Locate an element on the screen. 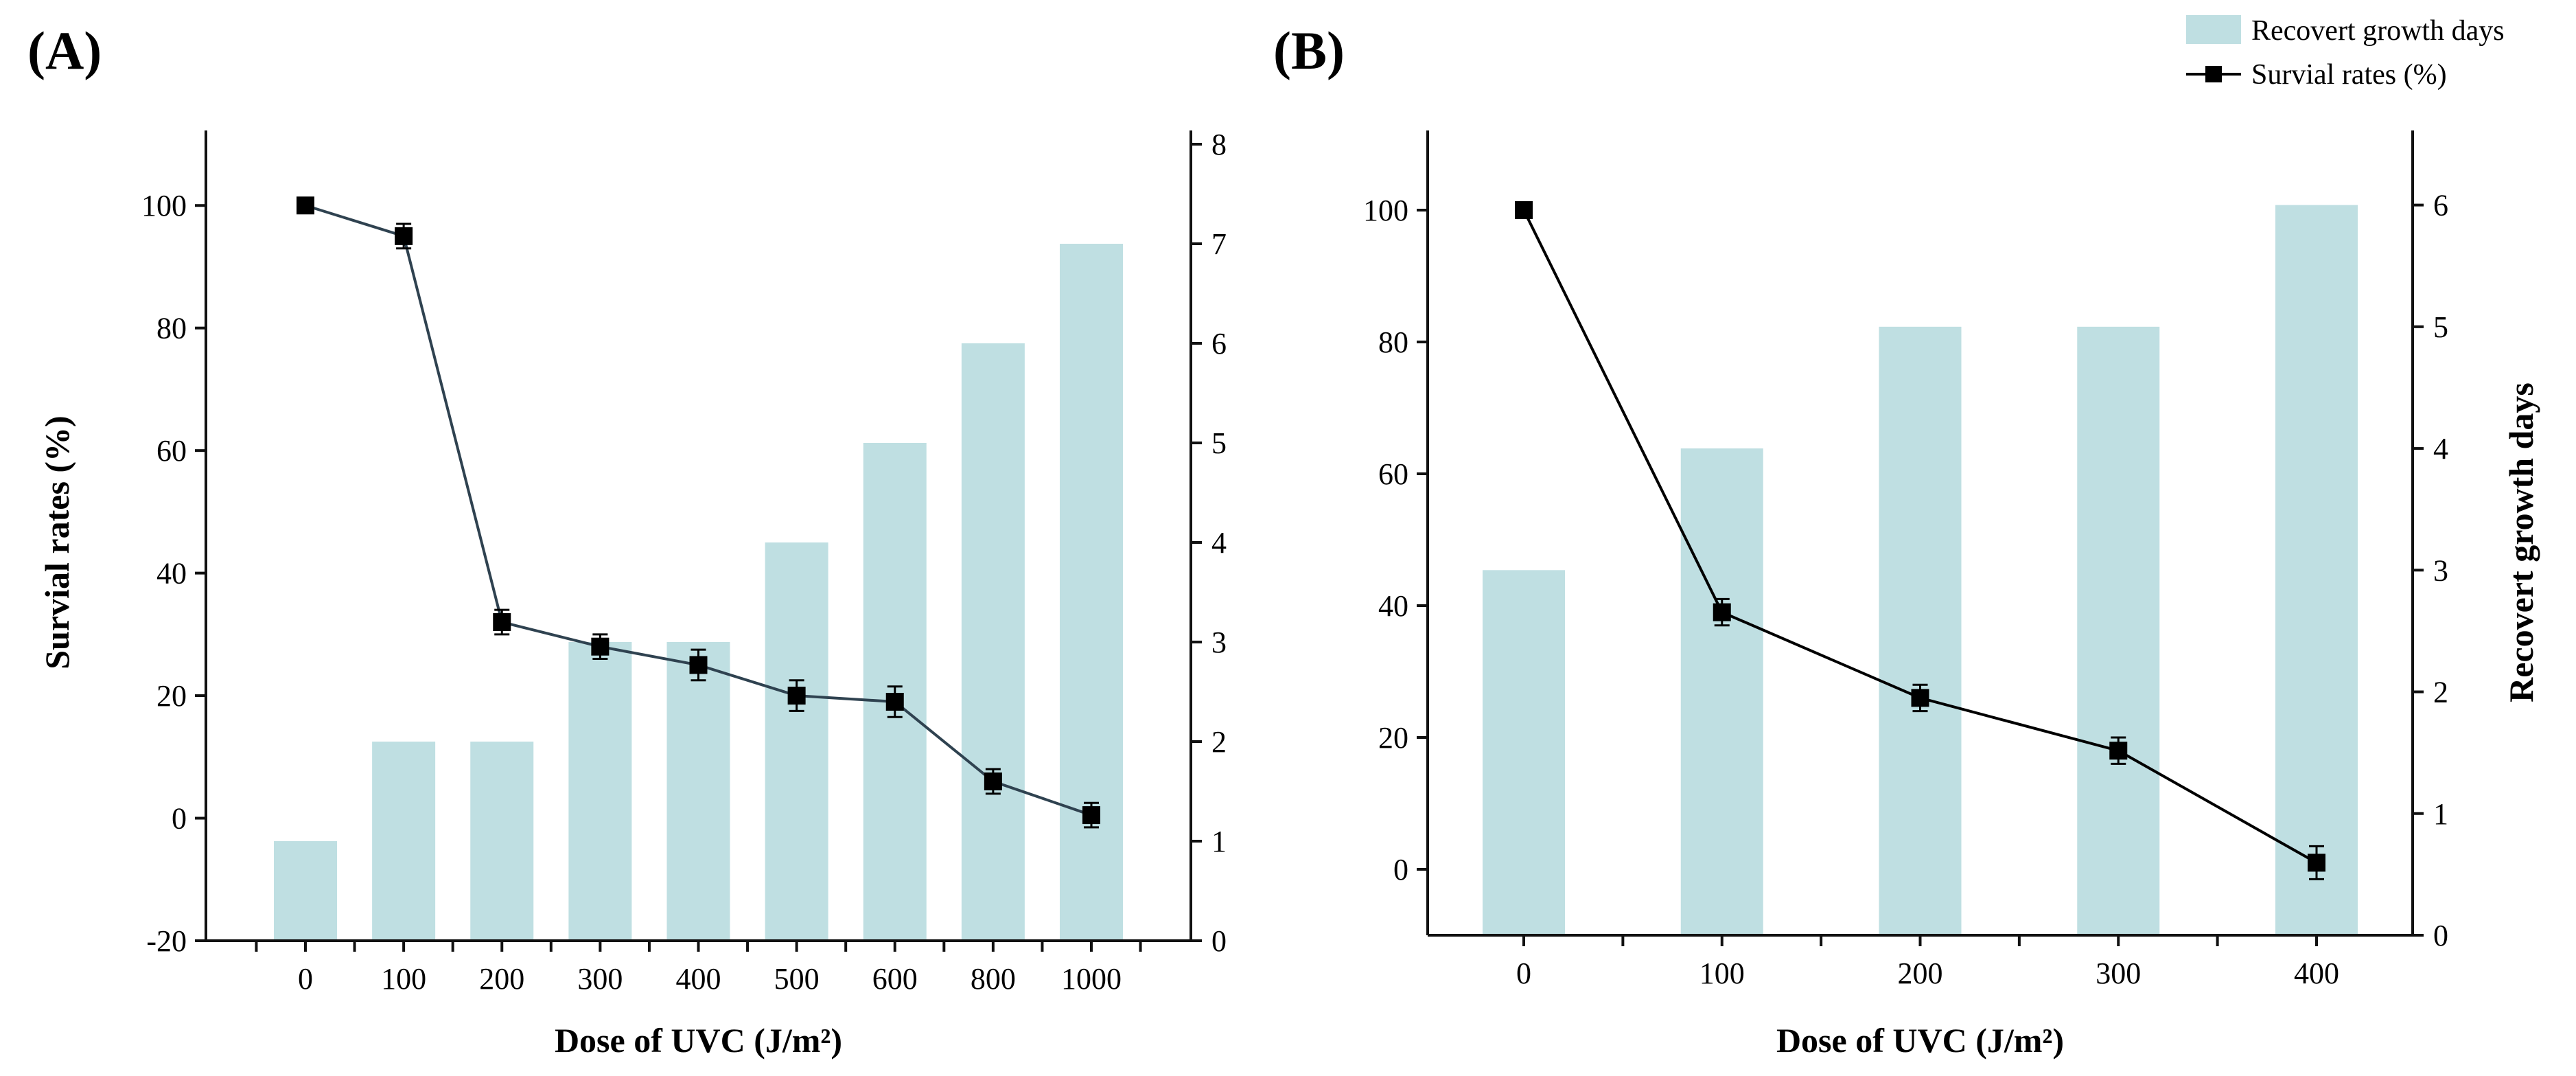 The height and width of the screenshot is (1076, 2576). panel-a-y2tick-label: 3 is located at coordinates (1219, 642).